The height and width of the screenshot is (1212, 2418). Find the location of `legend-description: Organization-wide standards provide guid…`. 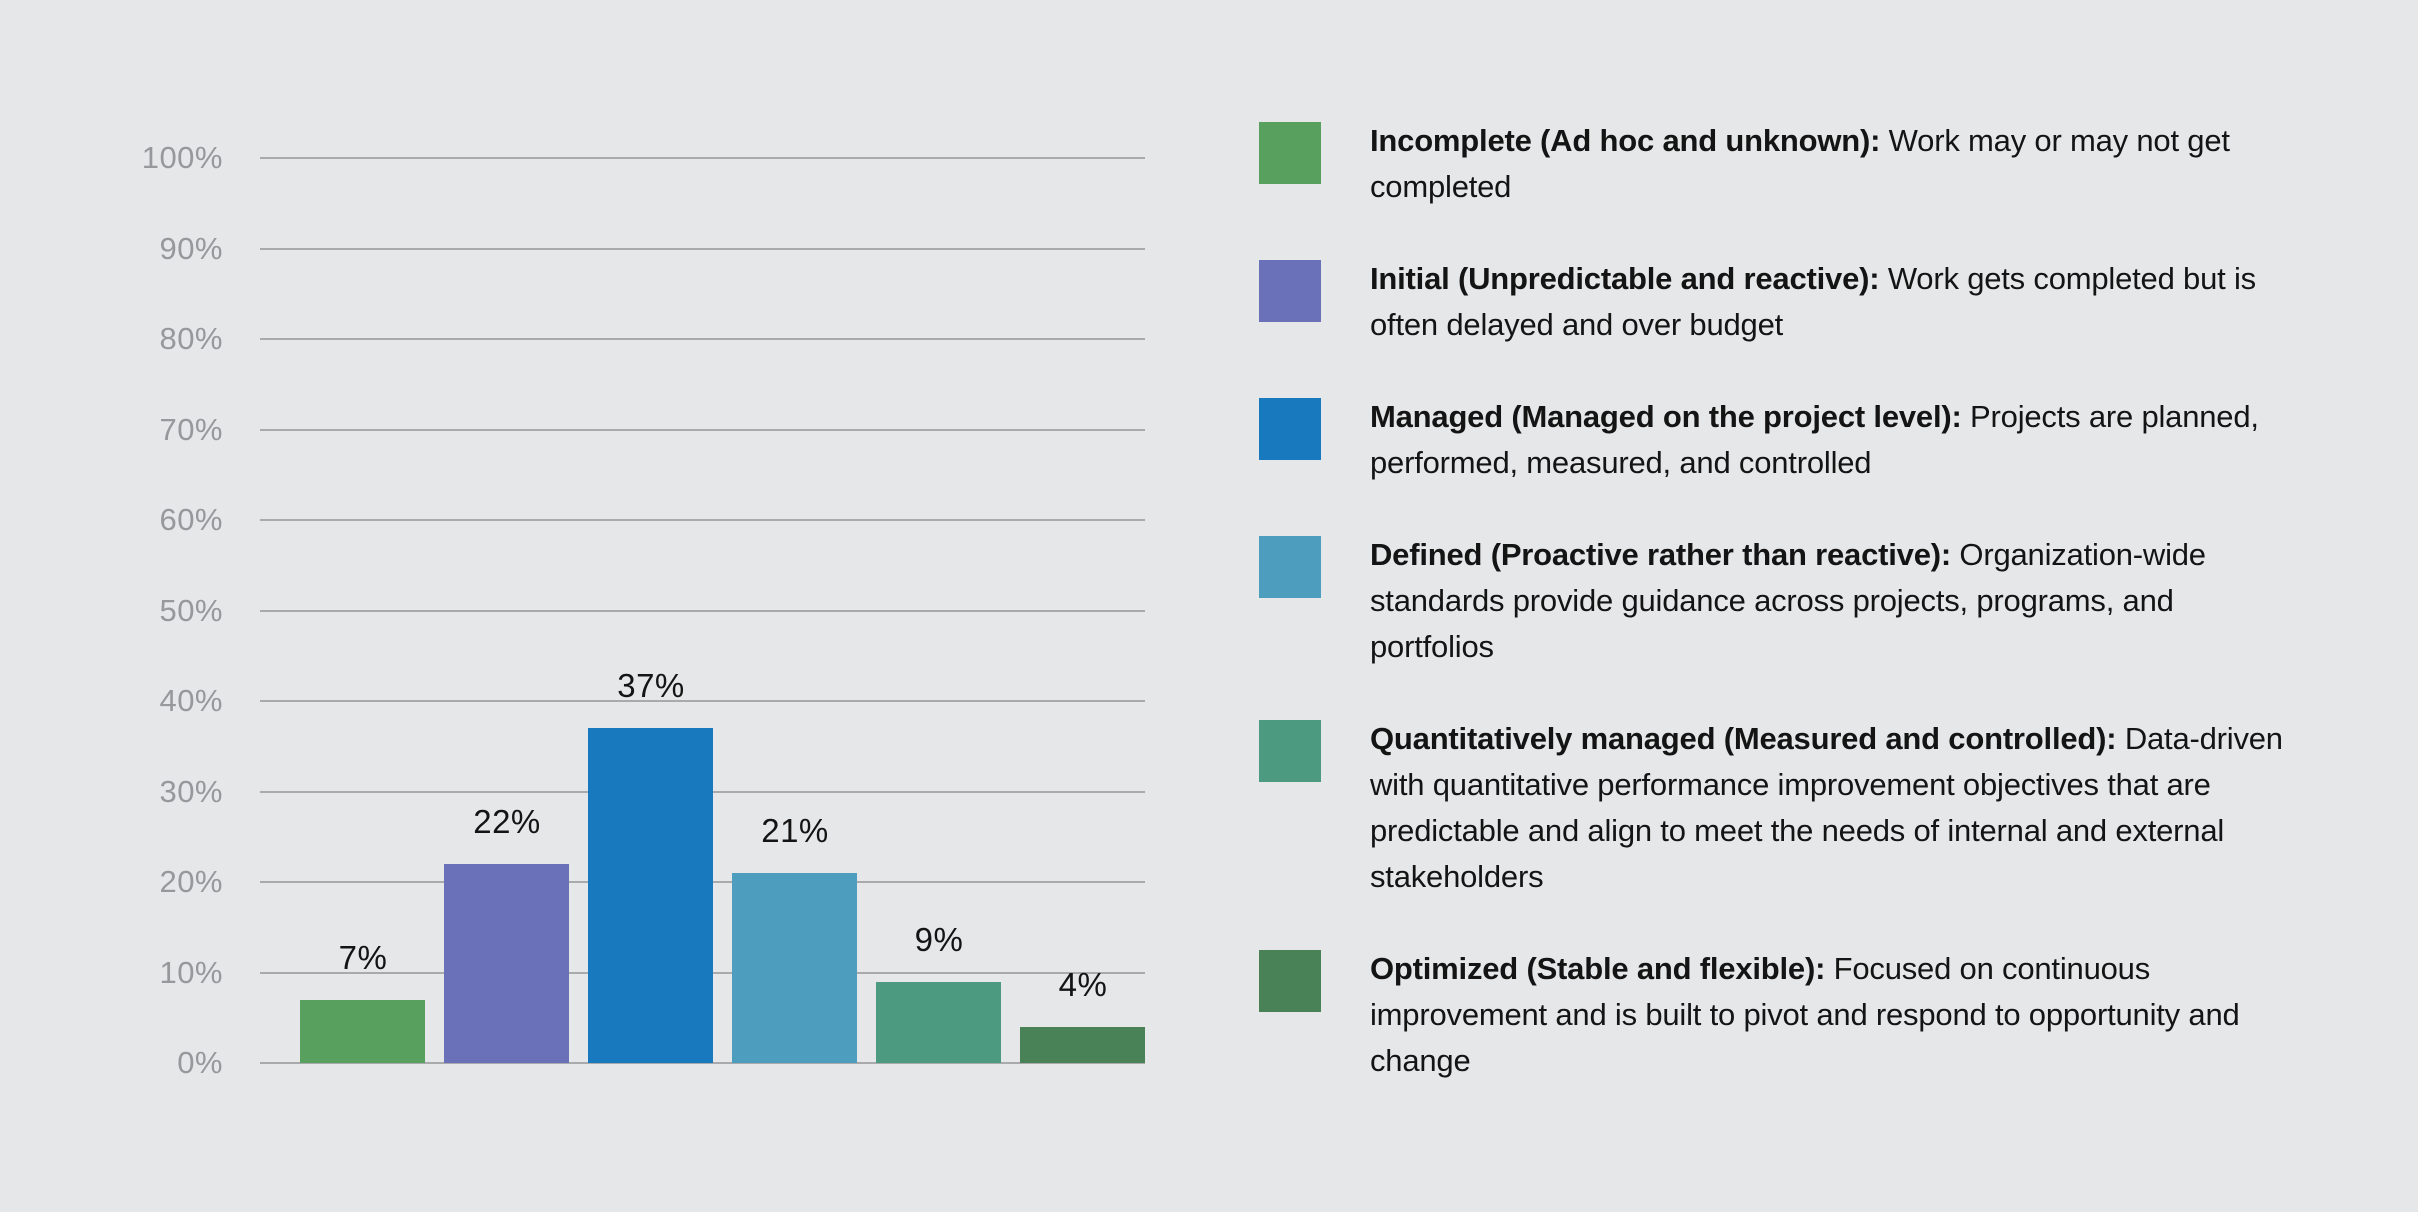

legend-description: Organization-wide standards provide guid… is located at coordinates (1788, 600).